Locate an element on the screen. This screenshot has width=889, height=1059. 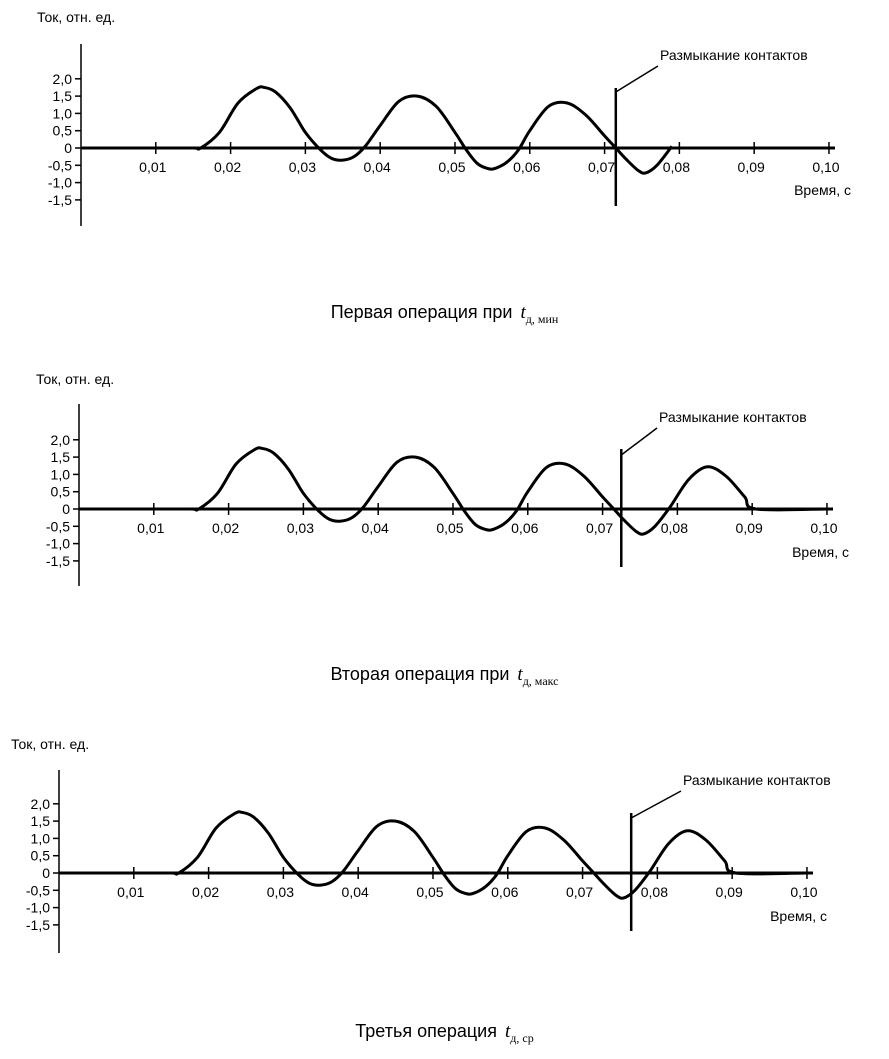
caption-1: Первая операция при tд, мин is located at coordinates (444, 314).